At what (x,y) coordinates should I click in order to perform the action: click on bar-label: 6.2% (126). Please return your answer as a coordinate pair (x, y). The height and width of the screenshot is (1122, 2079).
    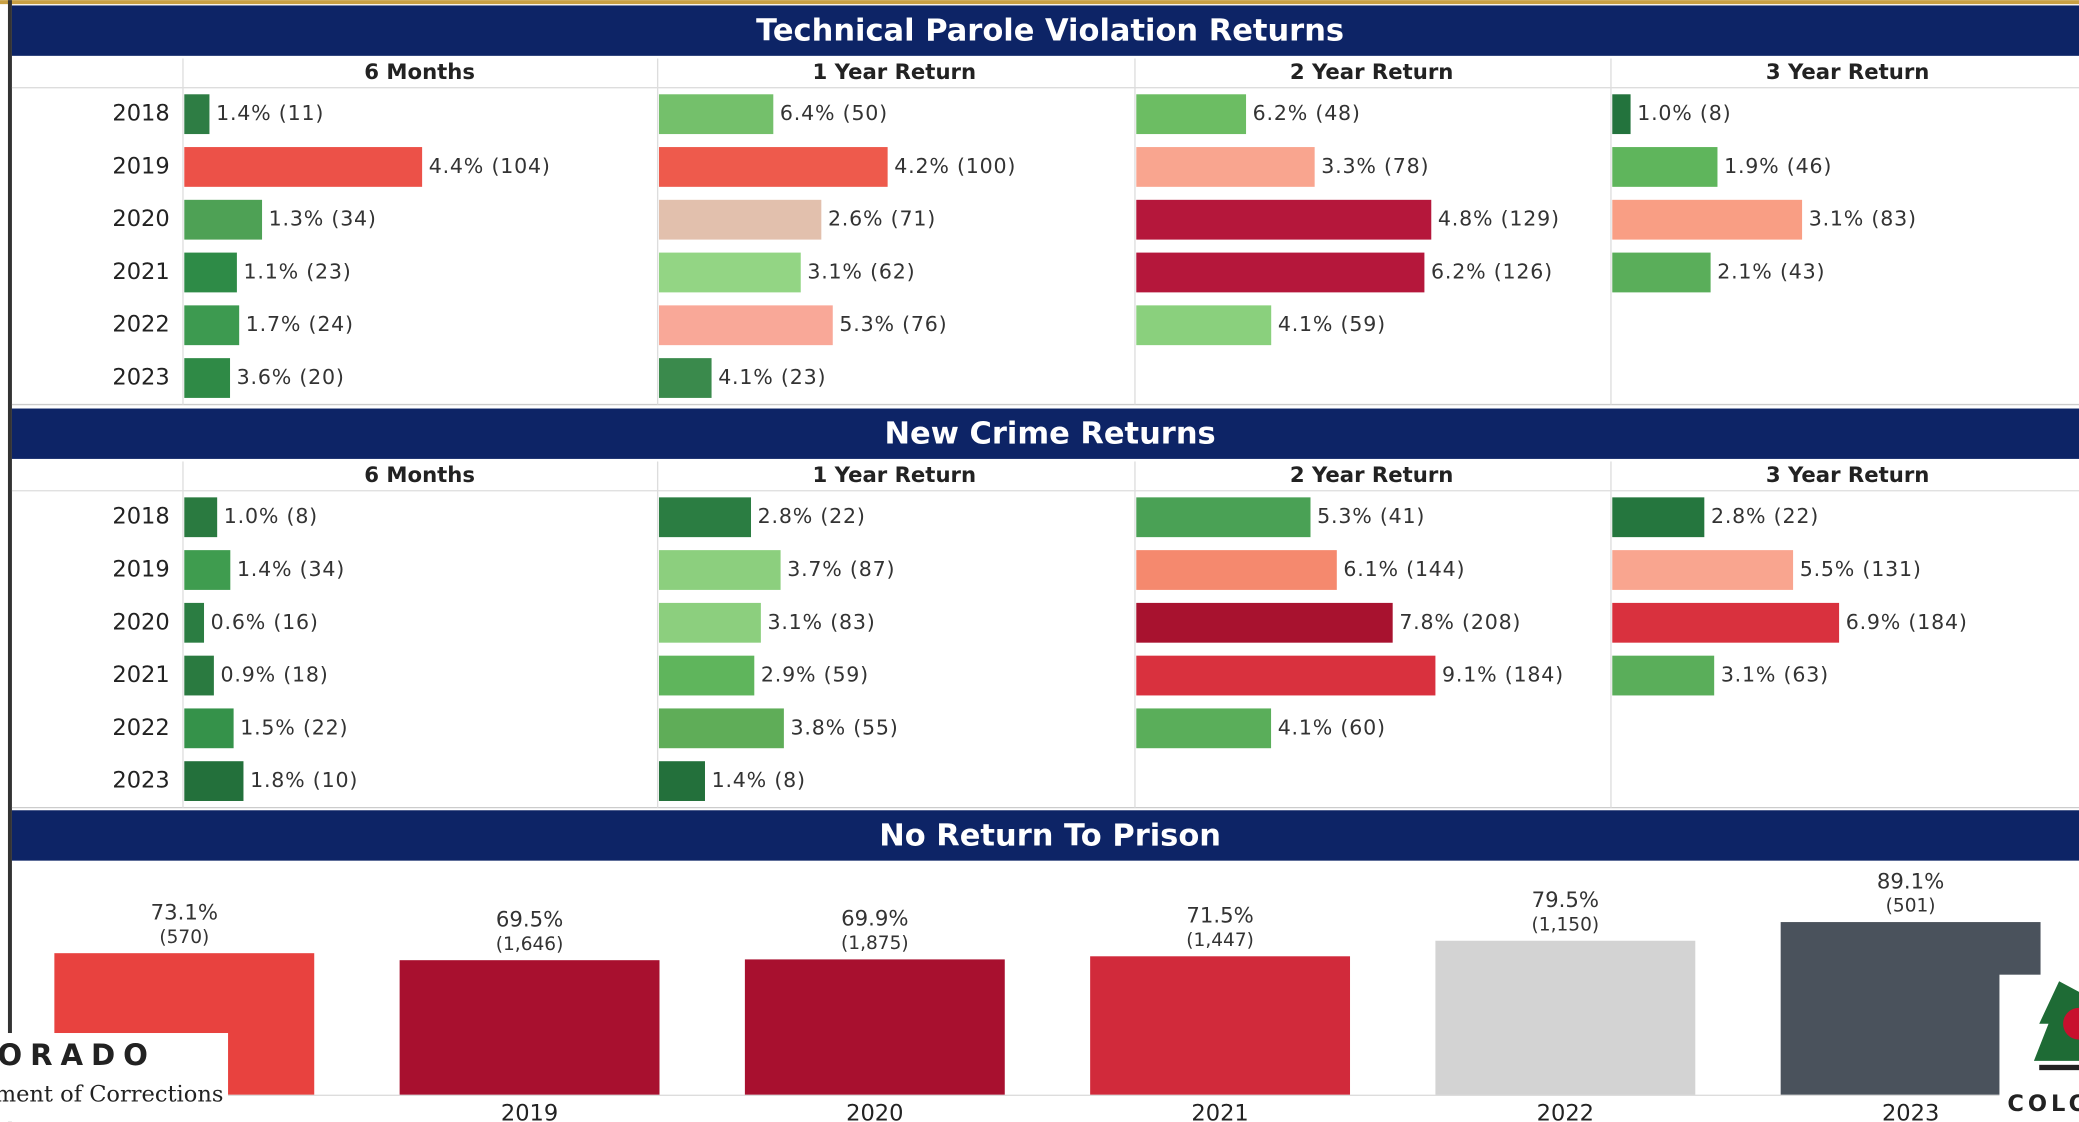
    Looking at the image, I should click on (1492, 271).